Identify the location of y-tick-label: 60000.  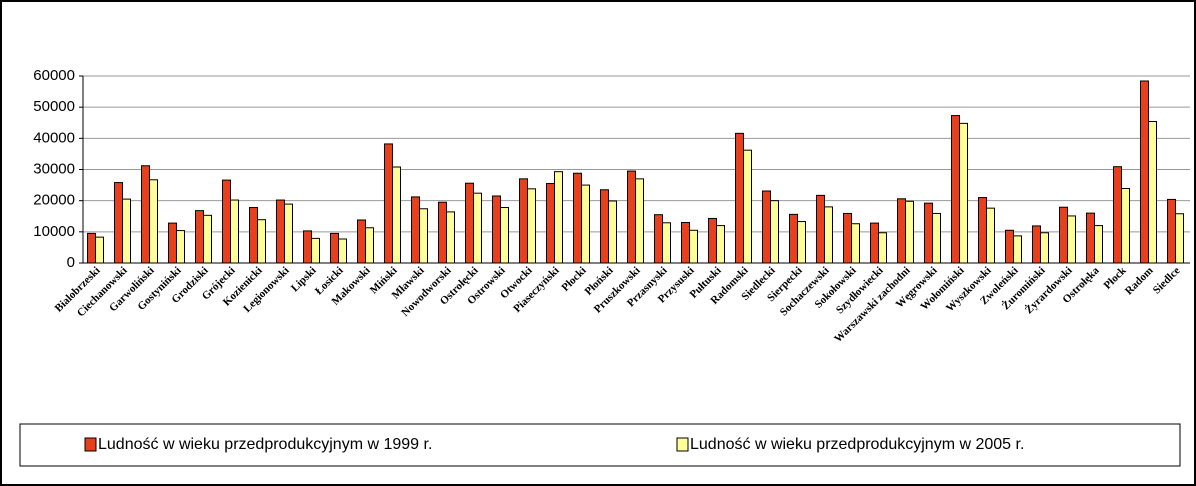
(54, 75).